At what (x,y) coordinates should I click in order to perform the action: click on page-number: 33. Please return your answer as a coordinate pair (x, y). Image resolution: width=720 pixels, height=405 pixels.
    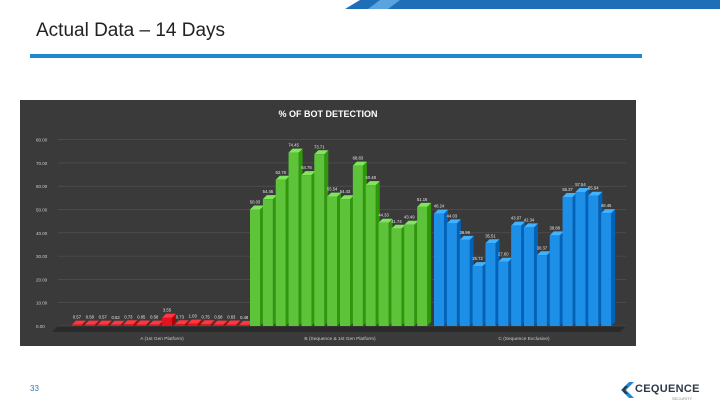
    Looking at the image, I should click on (34, 388).